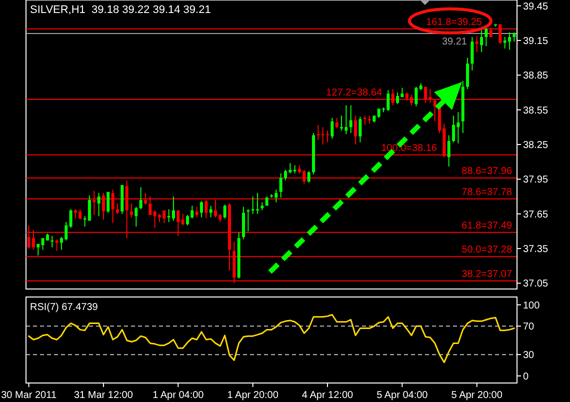 This screenshot has width=570, height=402. I want to click on text: RSI(7) 67.4739, so click(64, 307).